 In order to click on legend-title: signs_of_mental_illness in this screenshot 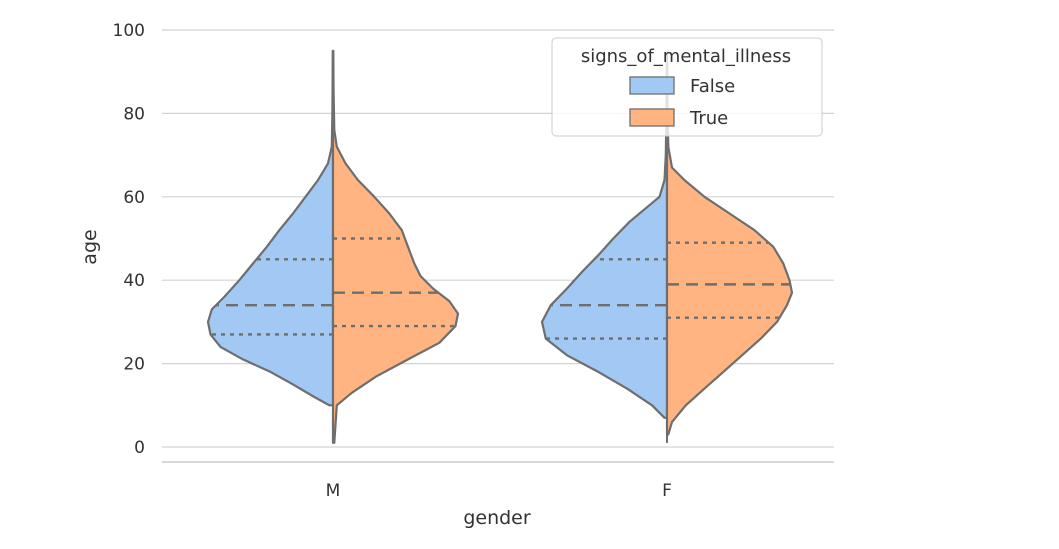, I will do `click(686, 56)`.